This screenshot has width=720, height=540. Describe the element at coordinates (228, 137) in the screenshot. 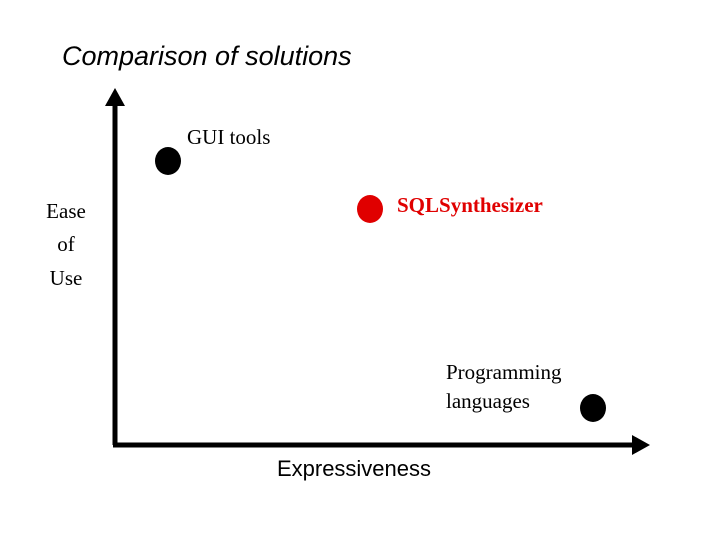

I see `point-label: GUI tools` at that location.